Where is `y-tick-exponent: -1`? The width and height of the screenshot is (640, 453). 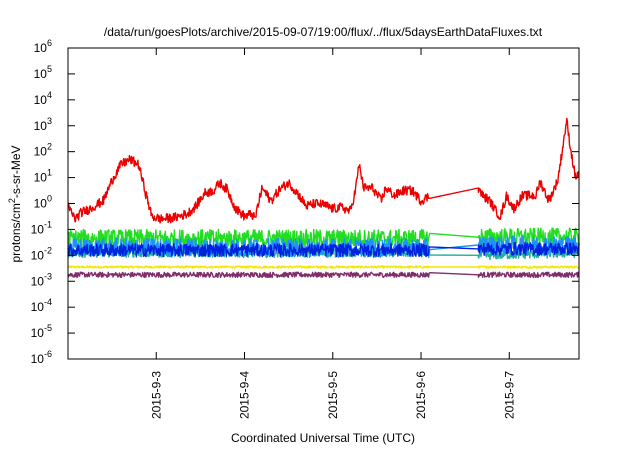 y-tick-exponent: -1 is located at coordinates (48, 224).